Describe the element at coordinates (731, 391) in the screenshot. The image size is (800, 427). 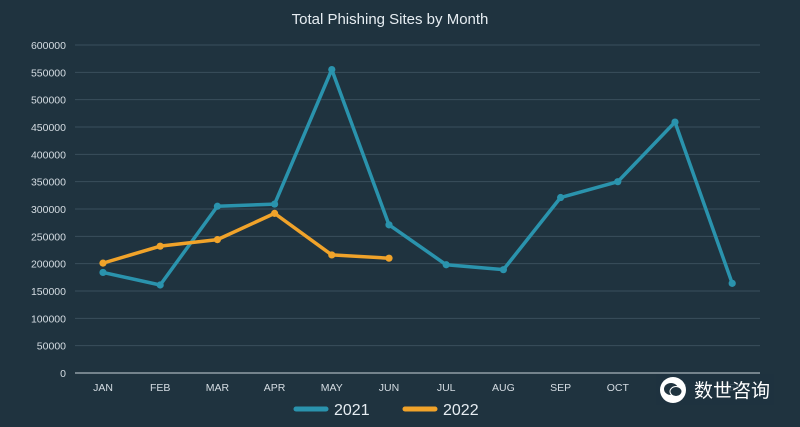
I see `watermark-text: 数世咨询` at that location.